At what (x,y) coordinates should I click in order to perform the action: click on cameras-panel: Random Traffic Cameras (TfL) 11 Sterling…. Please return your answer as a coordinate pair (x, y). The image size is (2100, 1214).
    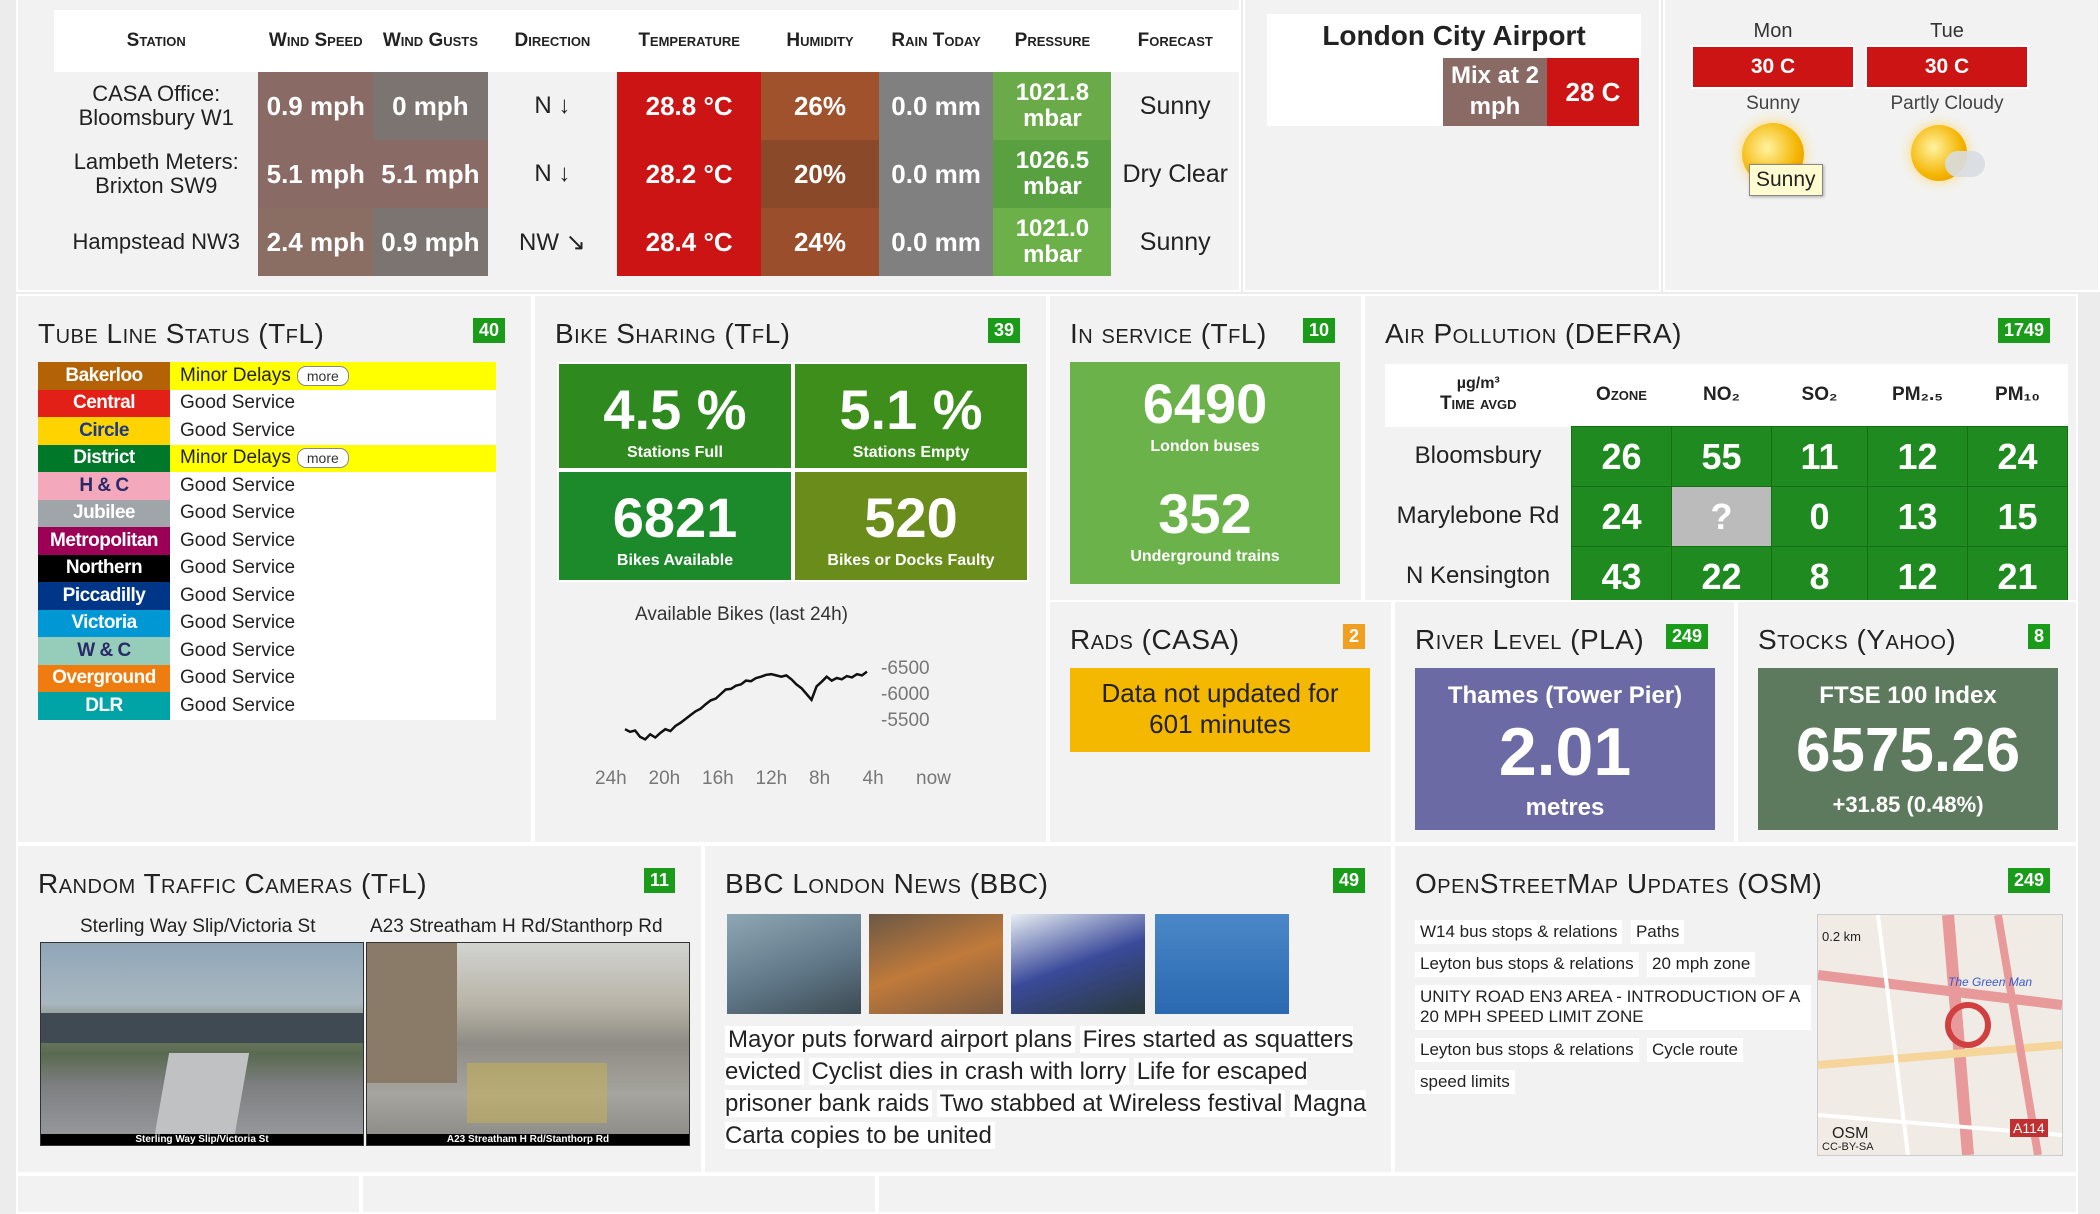
    Looking at the image, I should click on (359, 1009).